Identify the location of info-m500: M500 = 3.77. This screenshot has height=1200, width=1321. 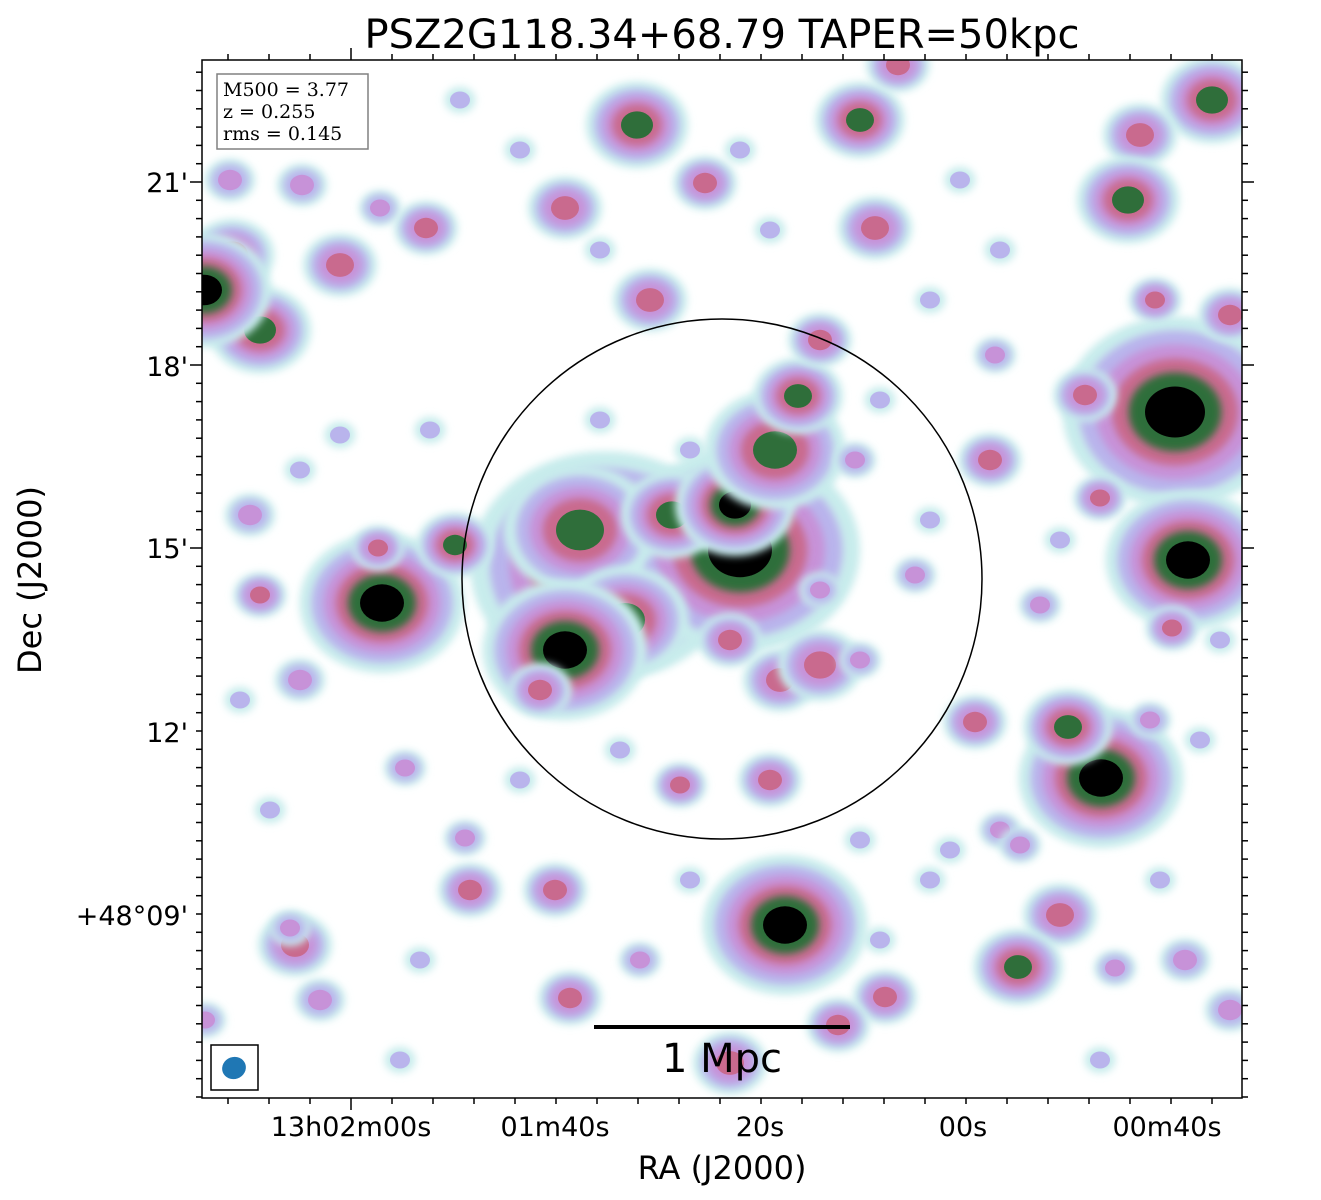
(286, 90).